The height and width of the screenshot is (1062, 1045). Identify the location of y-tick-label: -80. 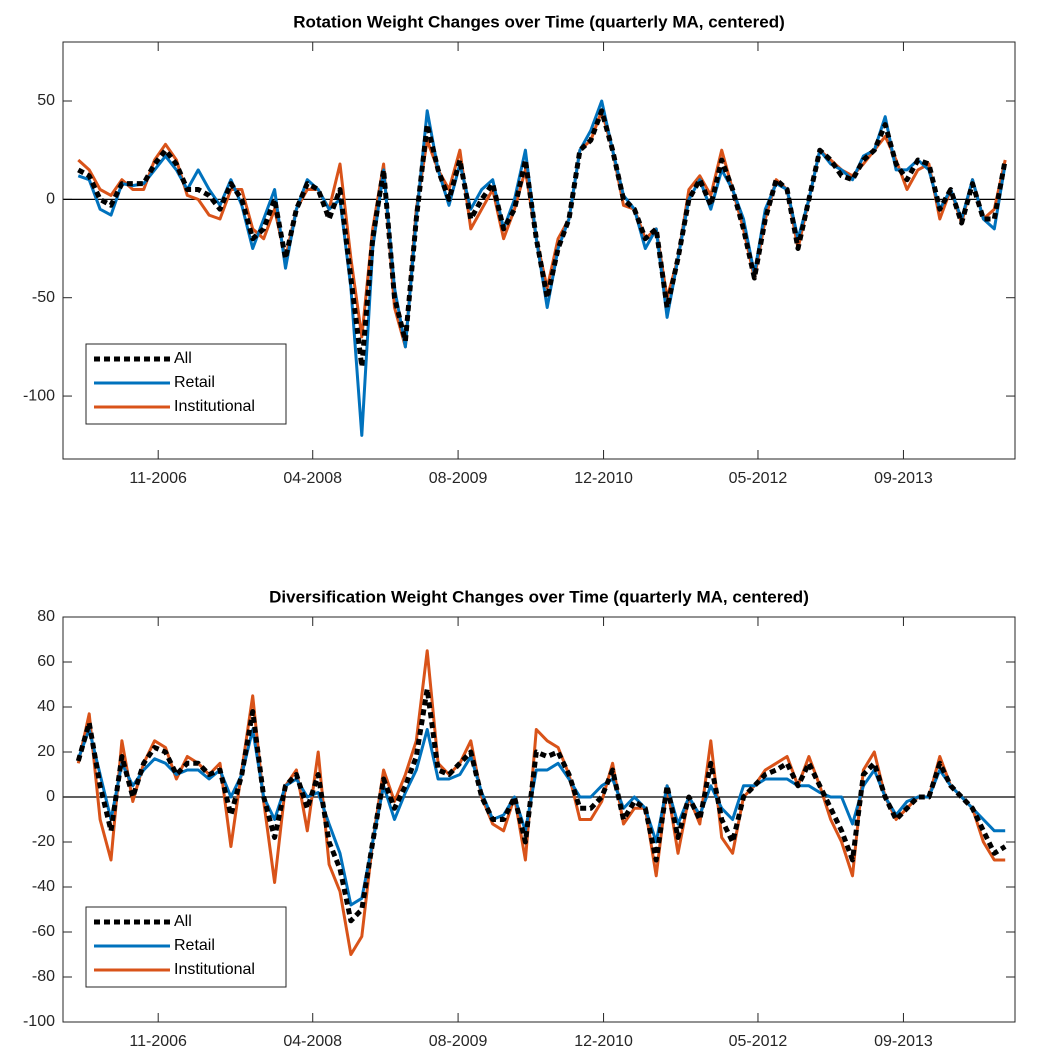
(43, 976).